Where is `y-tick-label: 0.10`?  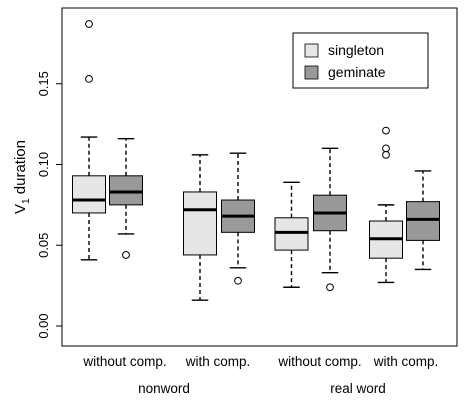
y-tick-label: 0.10 is located at coordinates (43, 164).